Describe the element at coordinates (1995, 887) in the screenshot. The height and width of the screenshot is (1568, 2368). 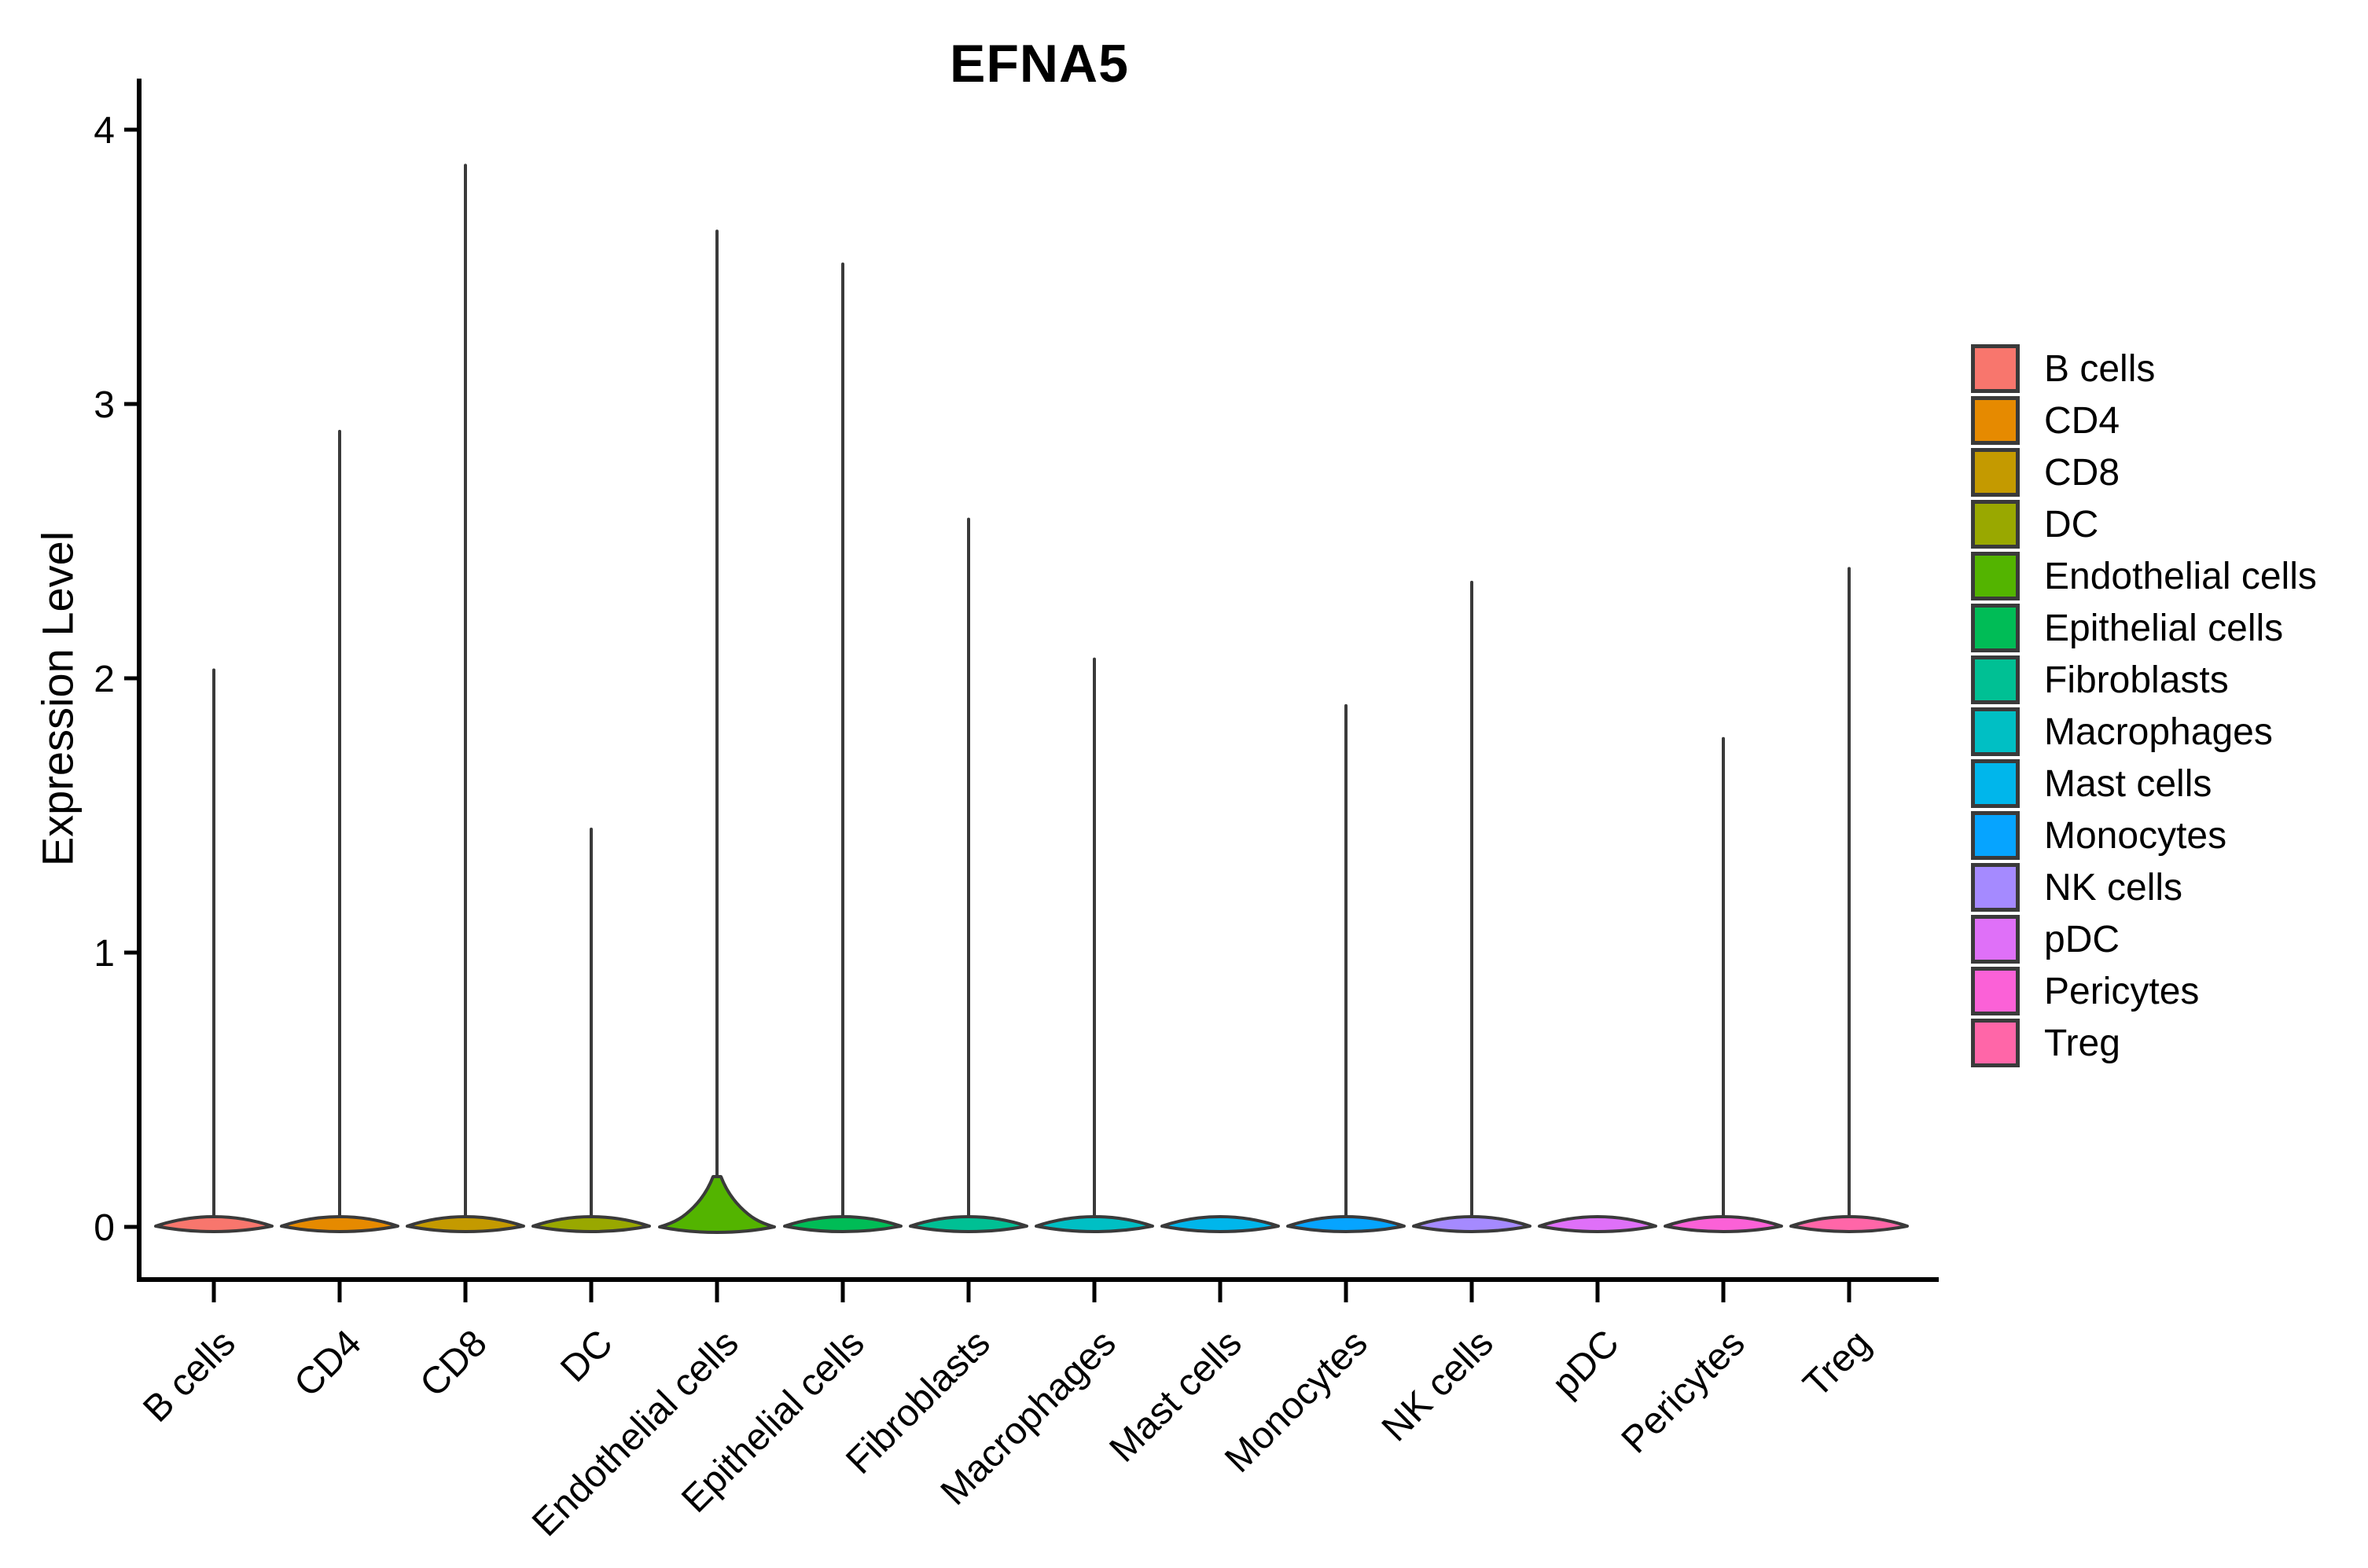
I see `legend-swatch-nk-cells` at that location.